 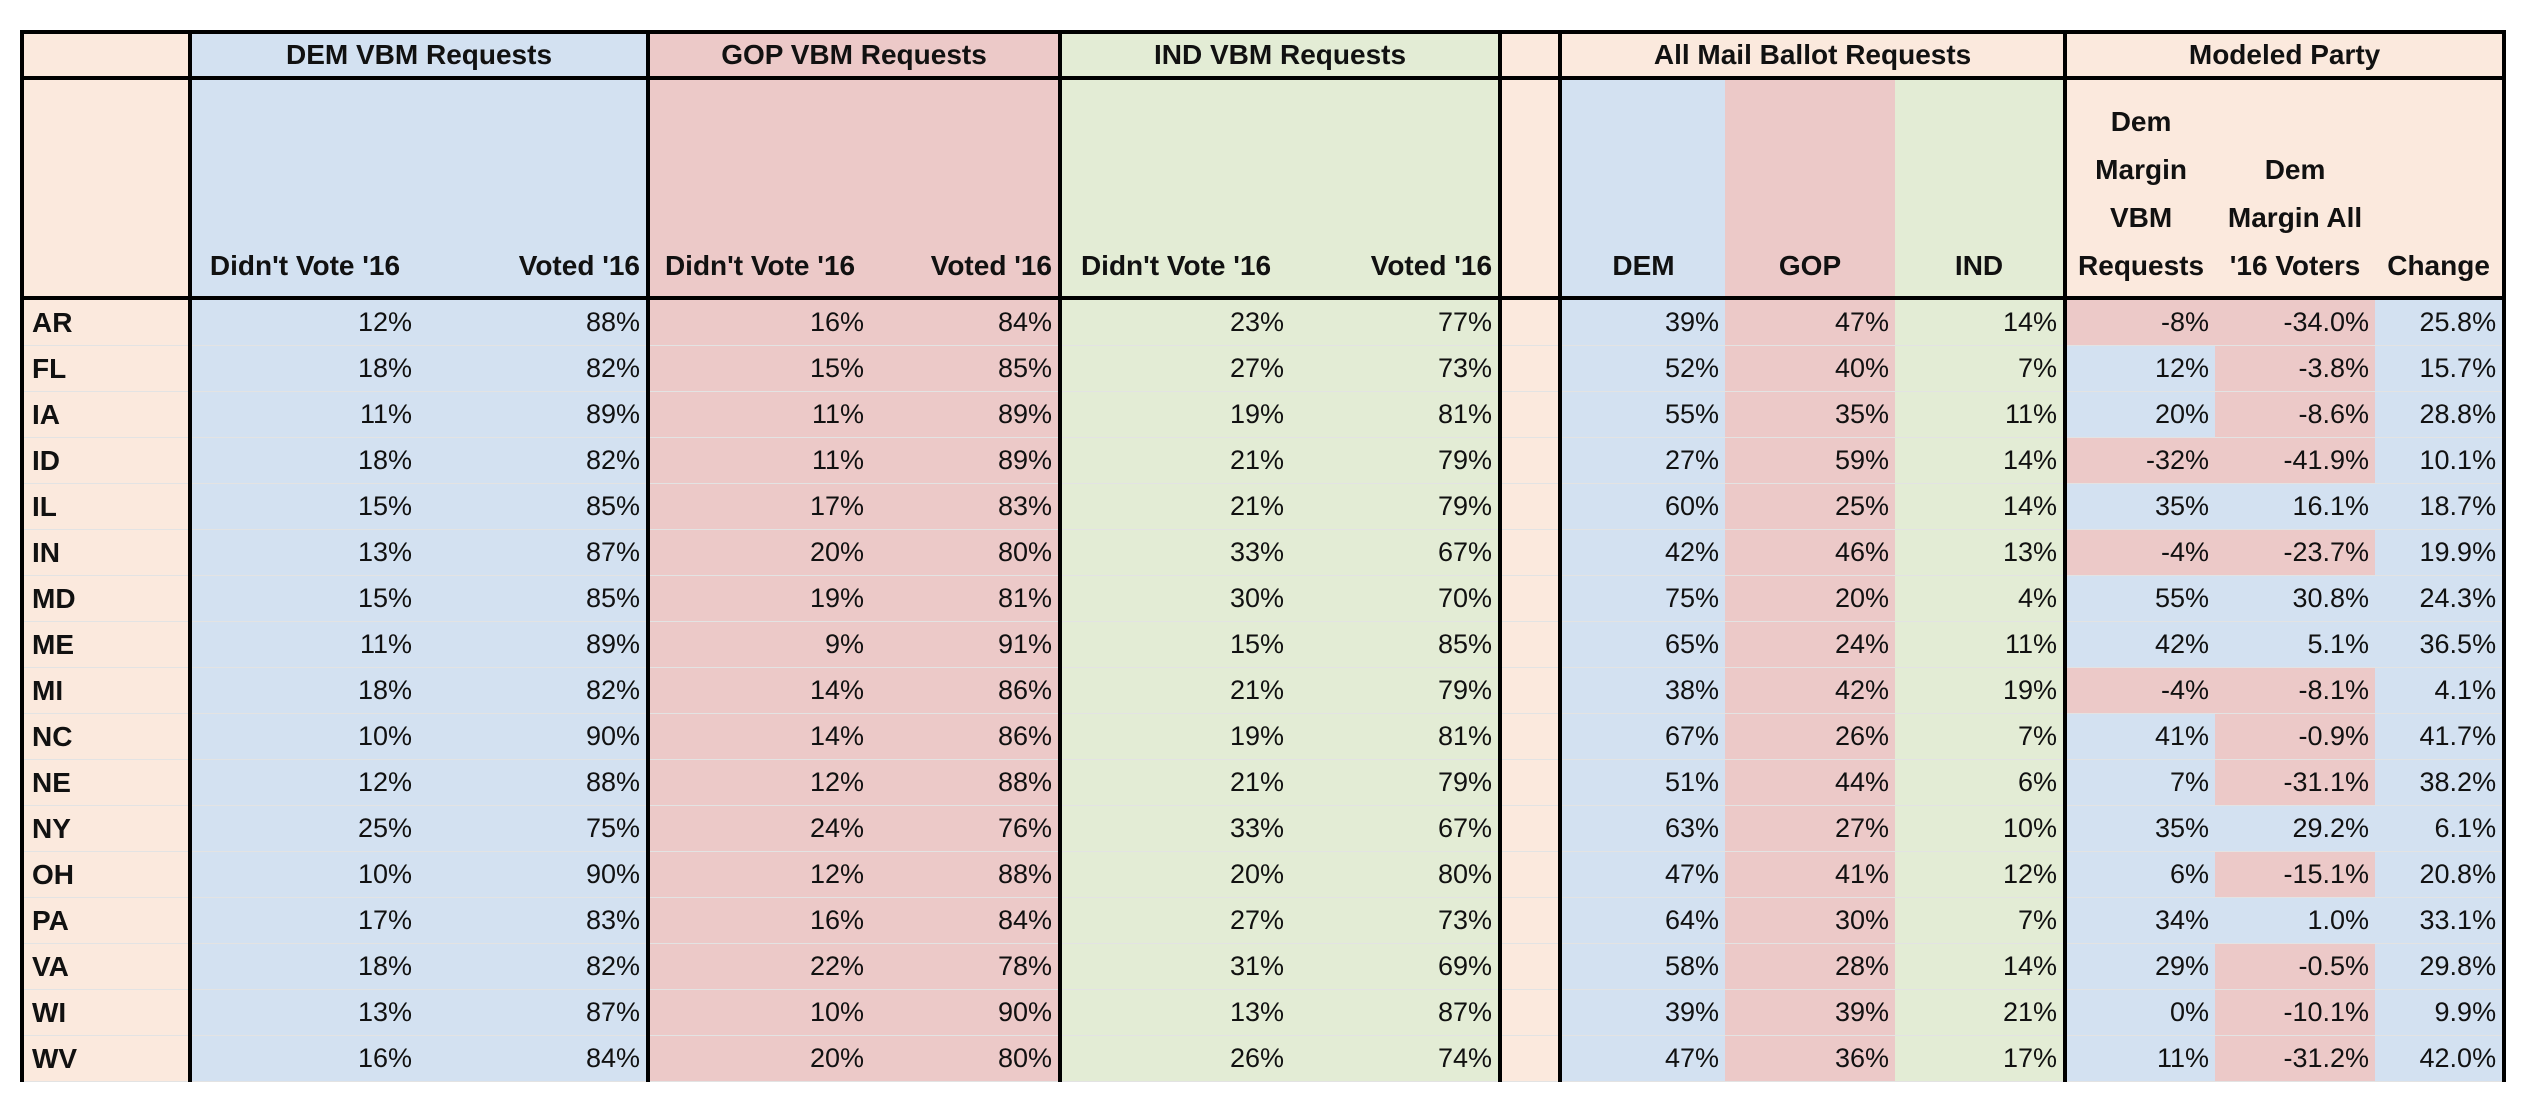 What do you see at coordinates (1642, 644) in the screenshot?
I see `all-dem-cell: 65%` at bounding box center [1642, 644].